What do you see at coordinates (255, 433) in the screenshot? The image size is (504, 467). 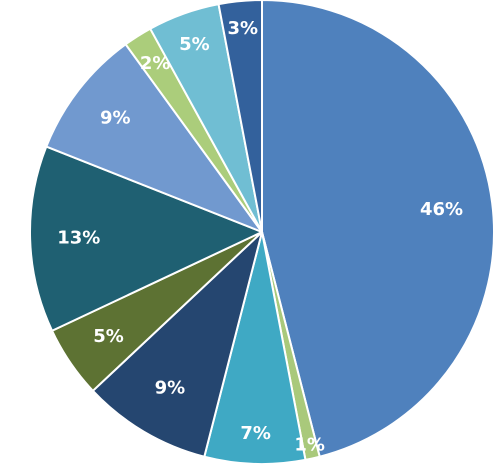 I see `pie-slice-label-3: 7%` at bounding box center [255, 433].